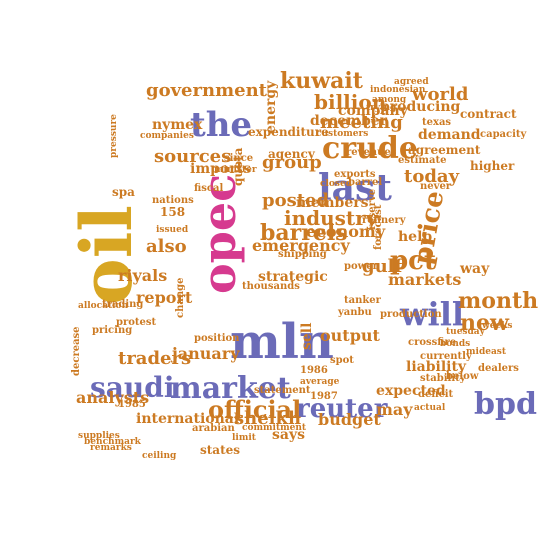  I want to click on cloud-word: agreement, so click(444, 150).